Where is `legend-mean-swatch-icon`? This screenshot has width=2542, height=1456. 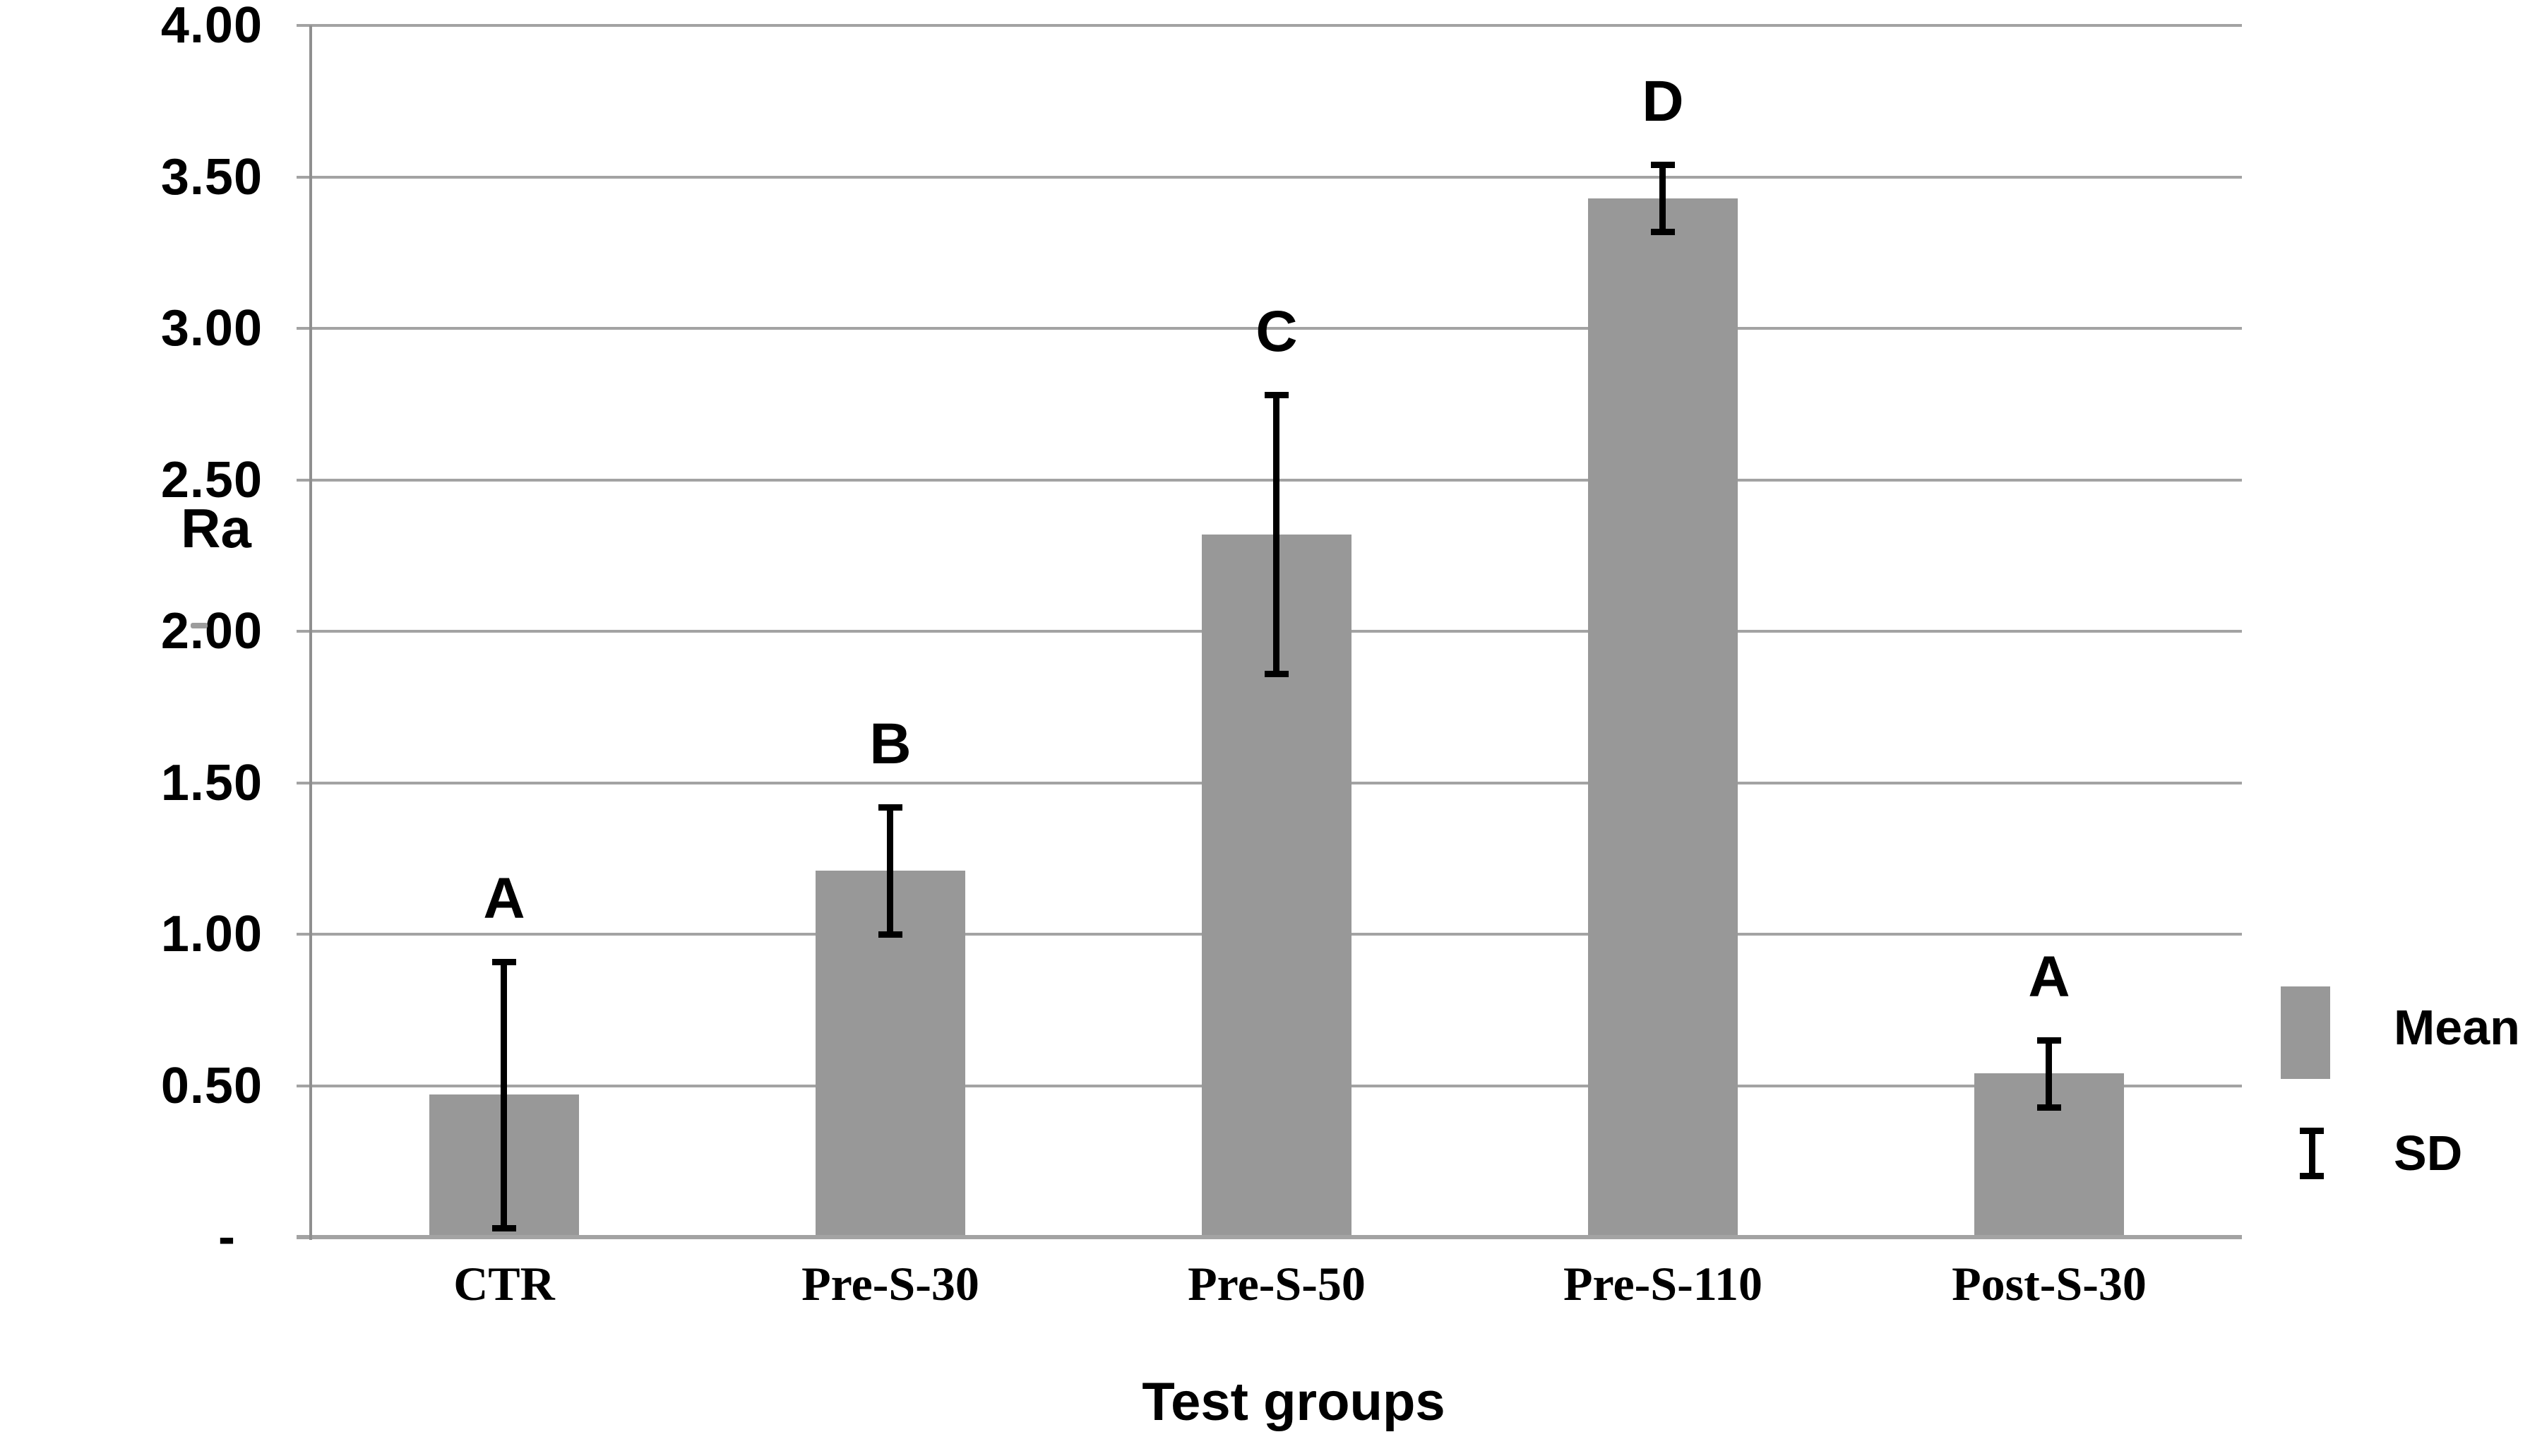
legend-mean-swatch-icon is located at coordinates (2305, 1032).